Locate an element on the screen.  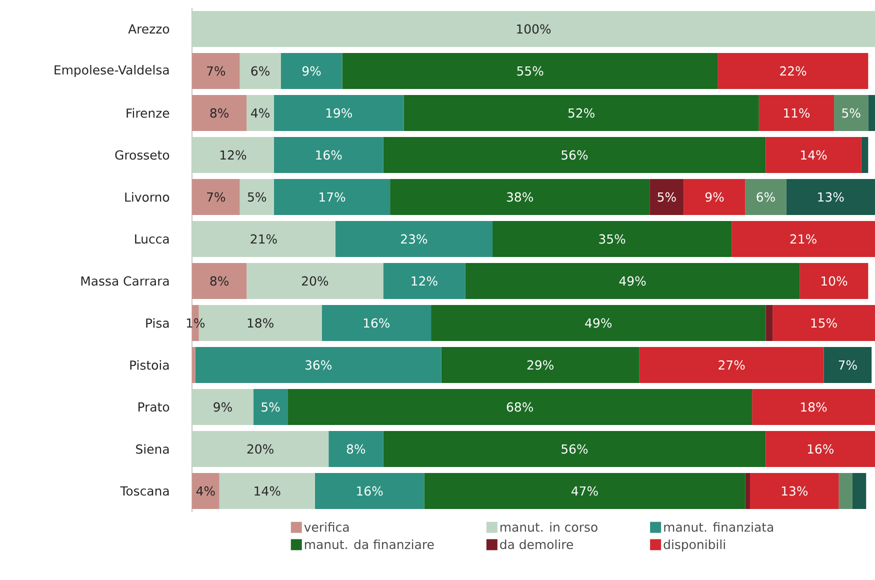
data-label: 6% is located at coordinates (765, 197).